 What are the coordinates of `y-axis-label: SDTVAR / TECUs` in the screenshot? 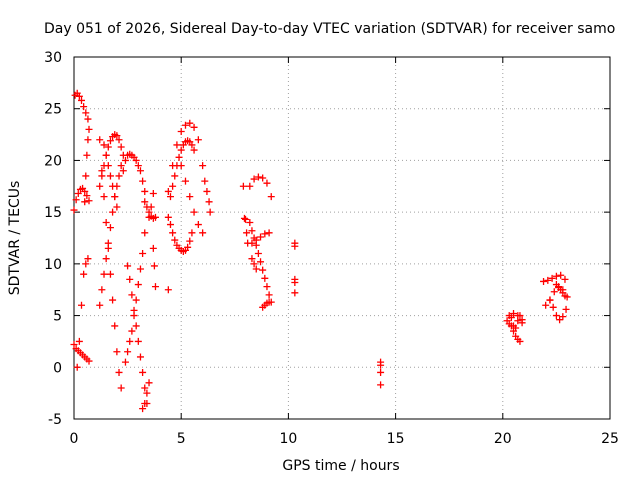 It's located at (15, 238).